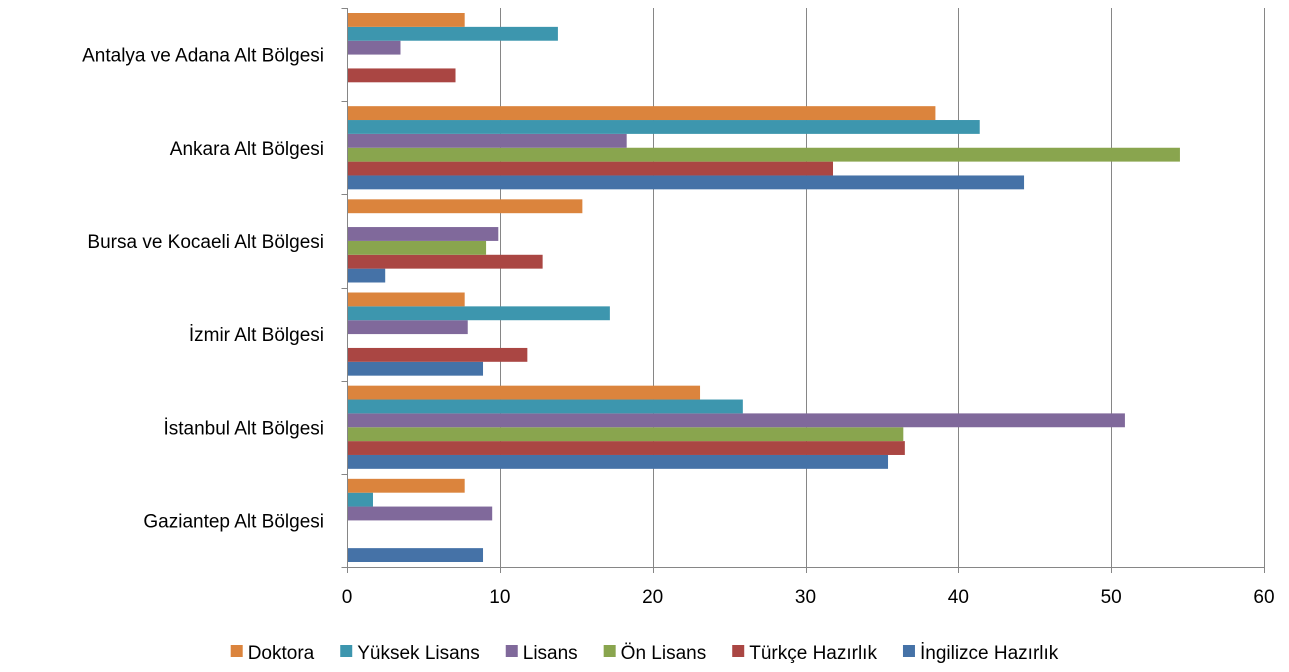  What do you see at coordinates (989, 653) in the screenshot?
I see `legend-label: İngilizce Hazırlık` at bounding box center [989, 653].